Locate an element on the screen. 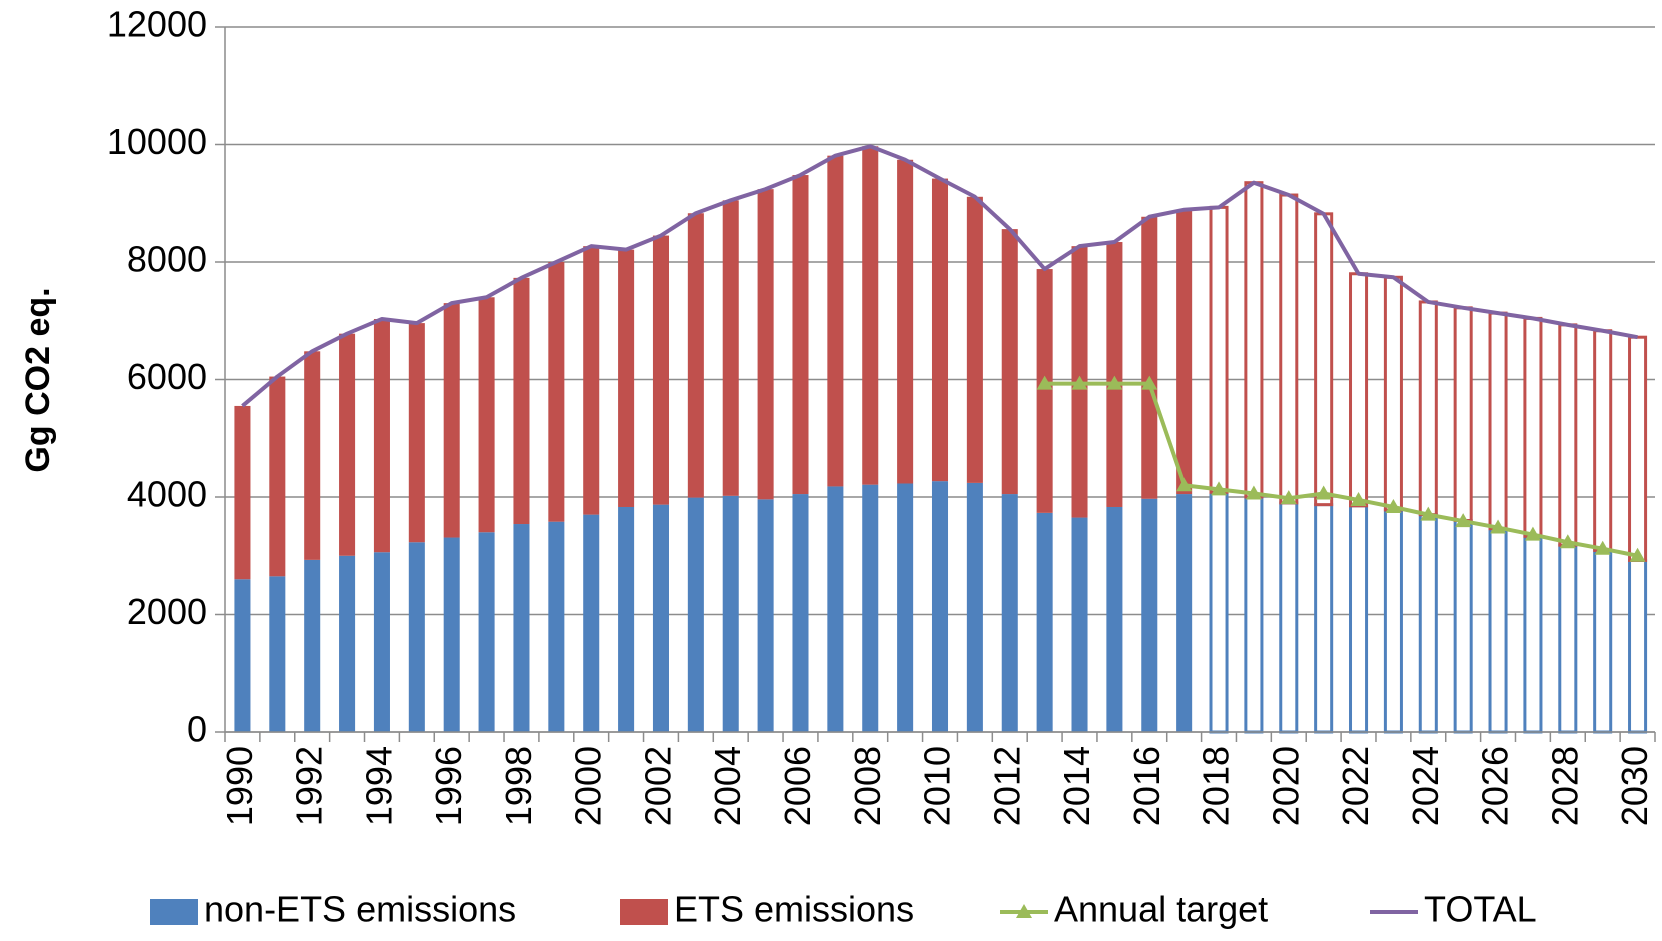 Image resolution: width=1662 pixels, height=941 pixels. x-tick-label: 2006 is located at coordinates (797, 786).